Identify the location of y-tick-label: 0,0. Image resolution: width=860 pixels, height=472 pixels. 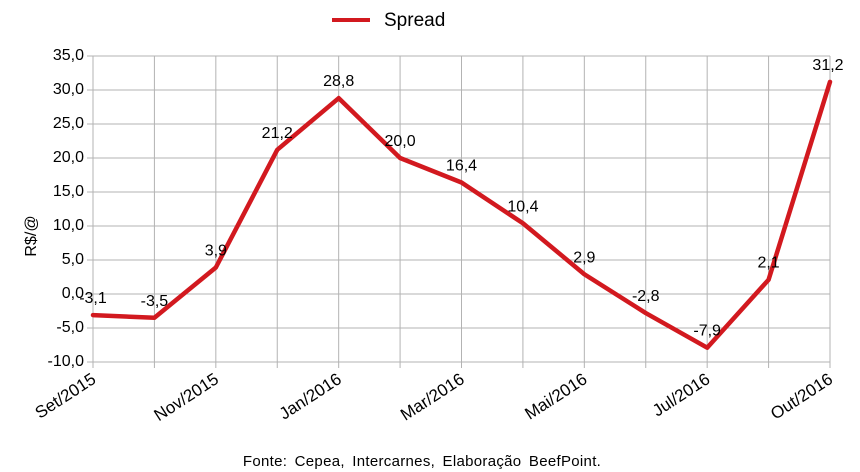
(73, 293).